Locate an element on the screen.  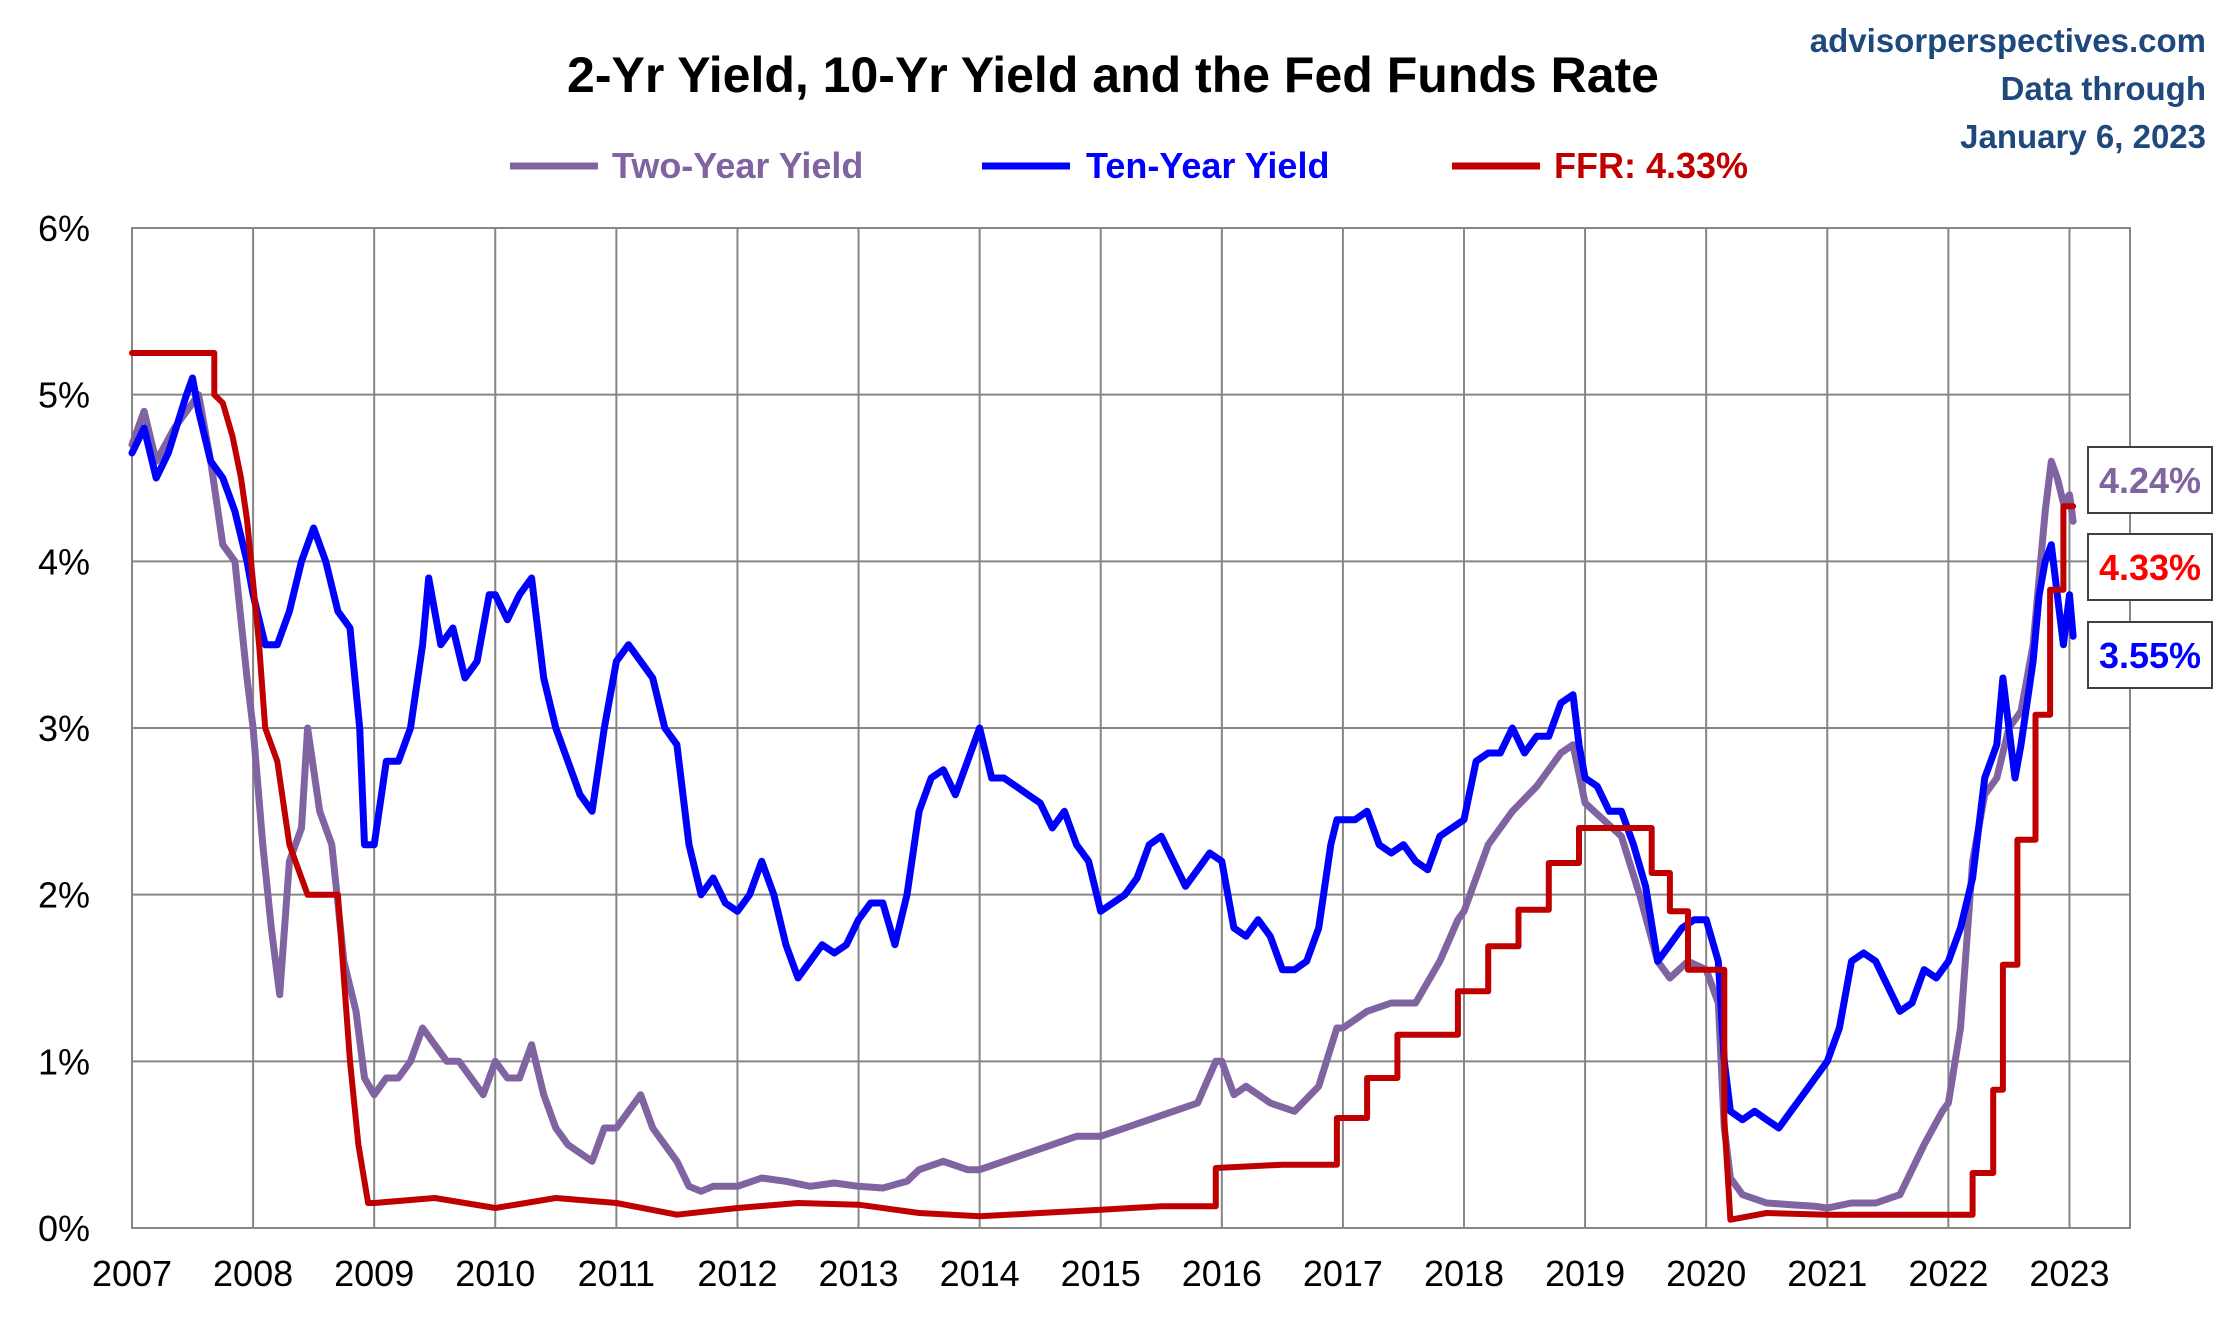
x-tick-label: 2010 is located at coordinates (495, 1273).